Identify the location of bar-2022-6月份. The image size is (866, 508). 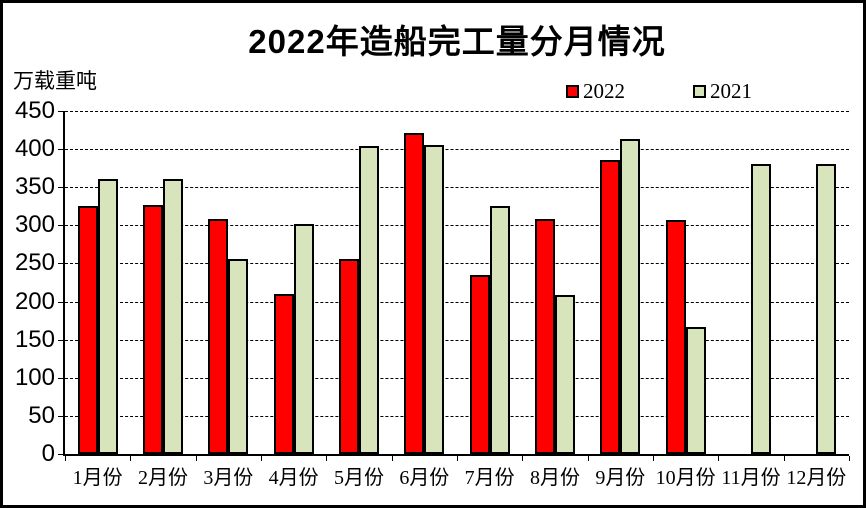
(414, 293).